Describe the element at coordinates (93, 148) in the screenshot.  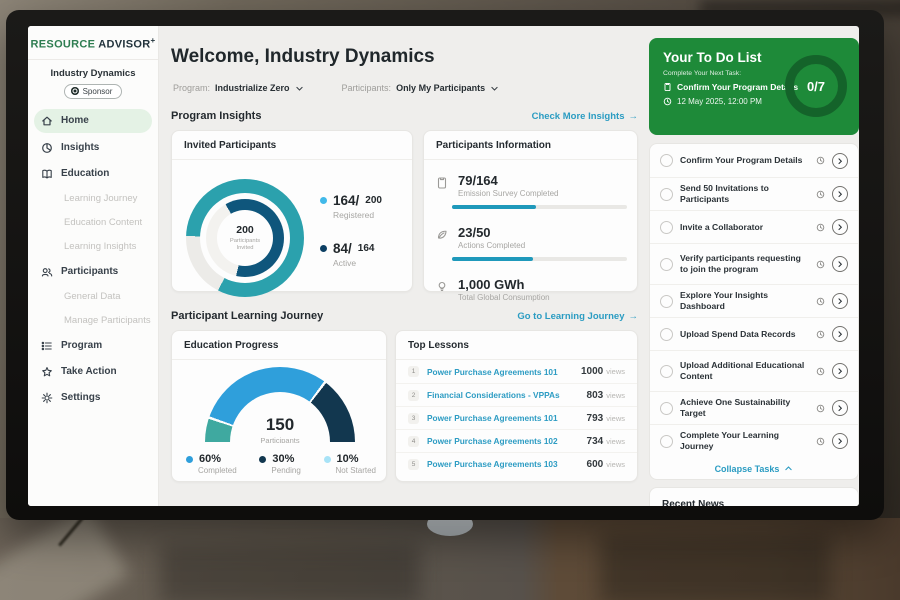
I see `sidebar-item-insights: Insights` at that location.